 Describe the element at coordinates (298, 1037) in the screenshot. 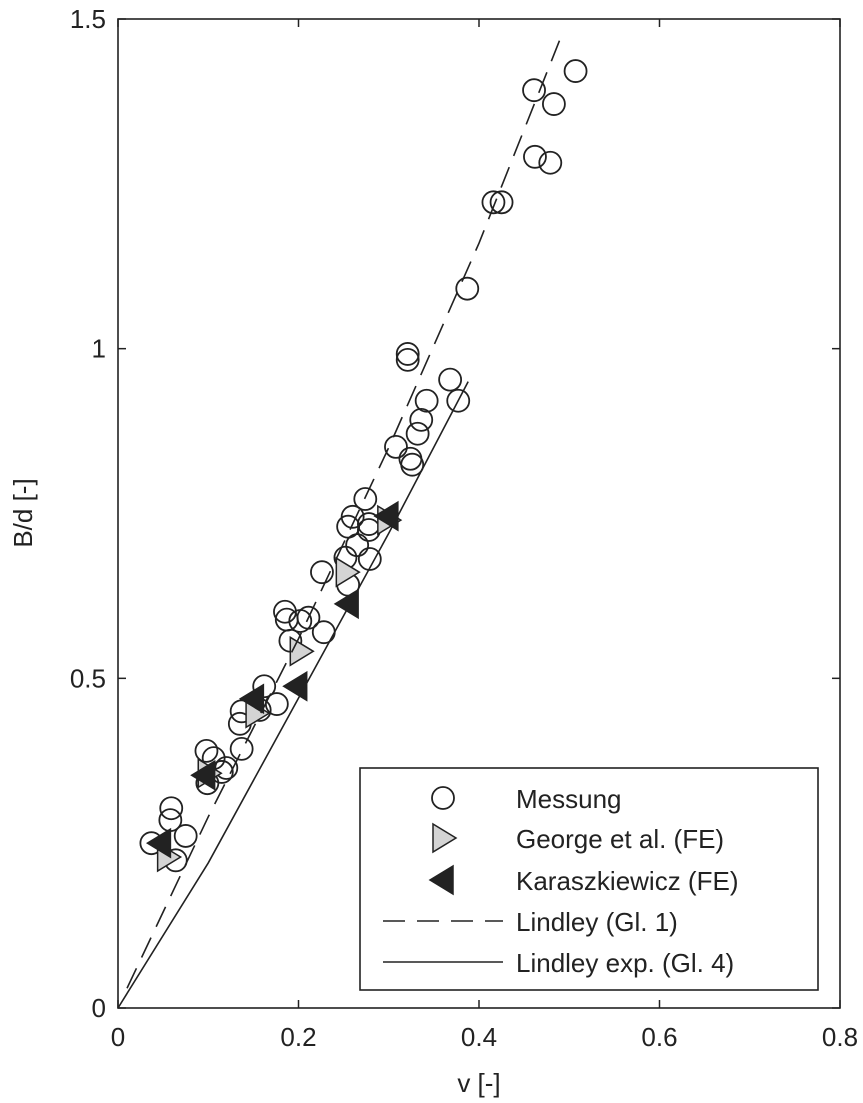

I see `x-tick-label: 0.2` at that location.